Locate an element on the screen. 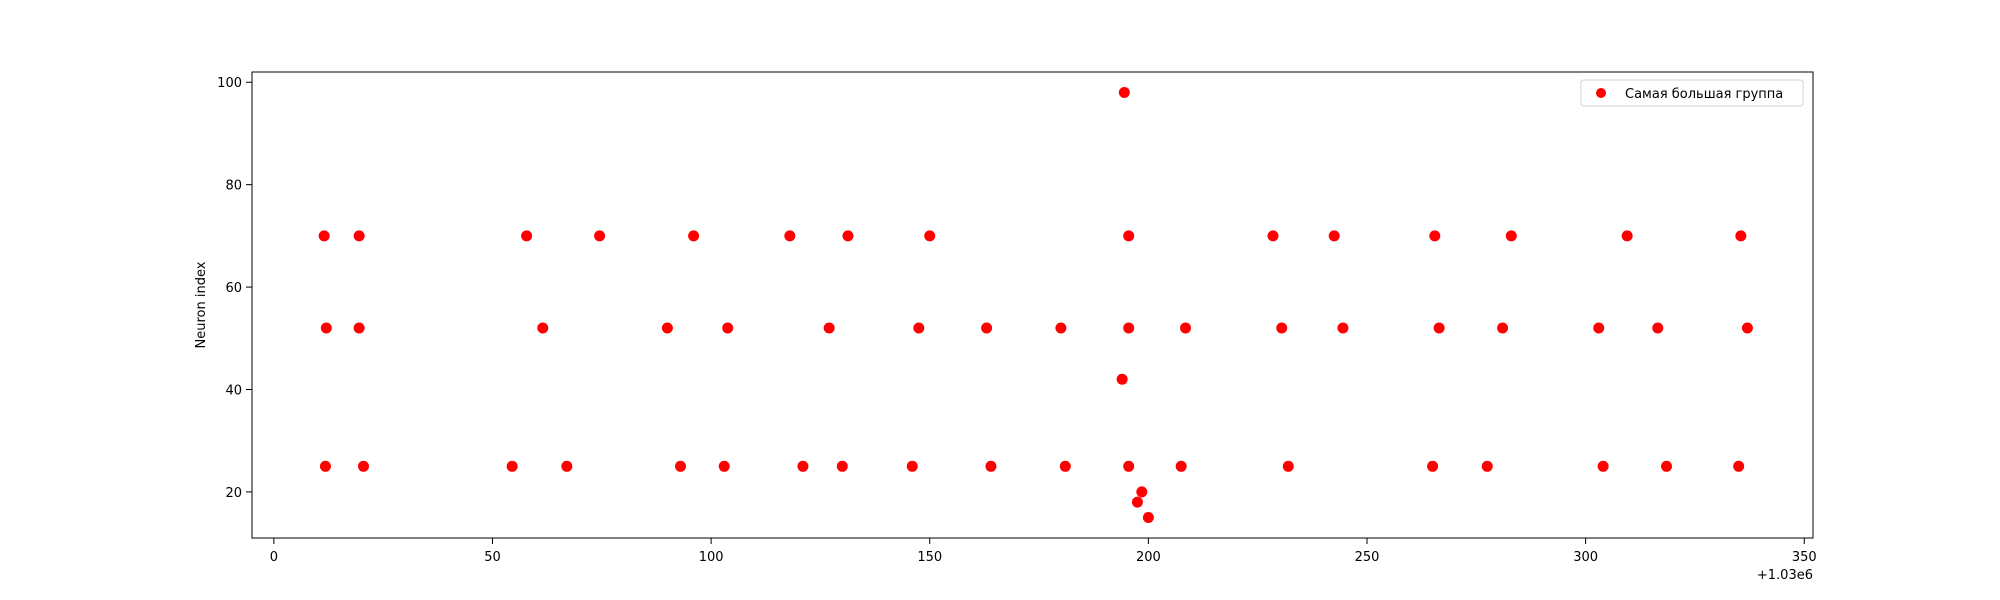 The width and height of the screenshot is (2000, 600). y-tick-label: 80 is located at coordinates (233, 186).